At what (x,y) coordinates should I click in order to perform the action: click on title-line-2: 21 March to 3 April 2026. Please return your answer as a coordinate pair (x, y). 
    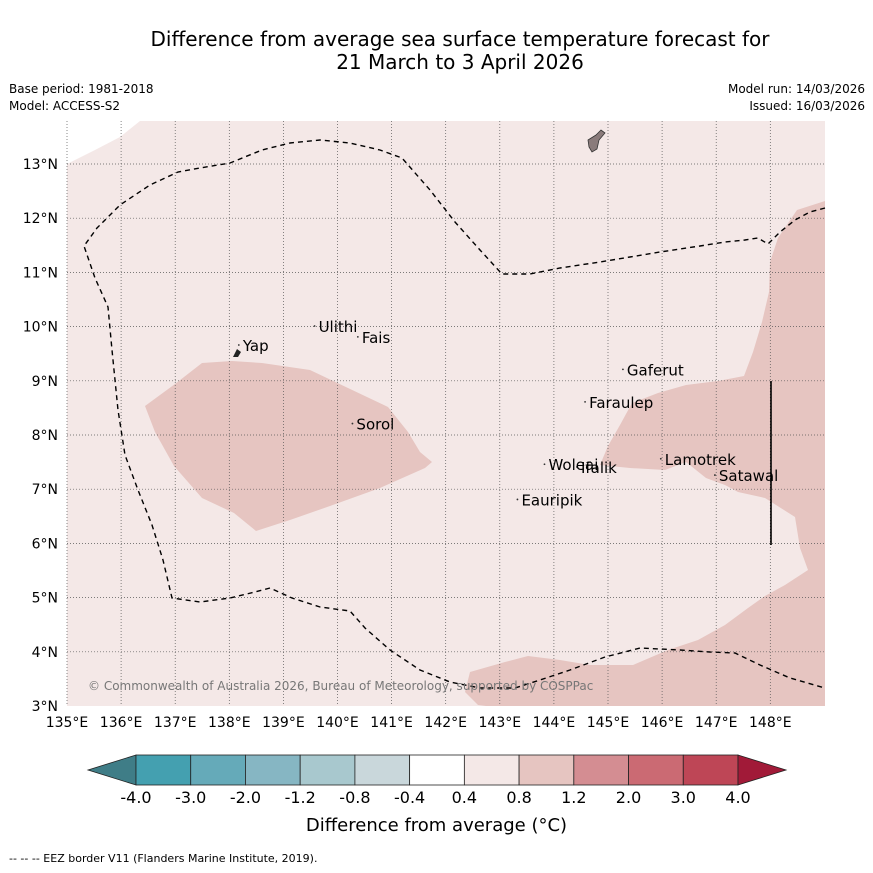
    Looking at the image, I should click on (460, 62).